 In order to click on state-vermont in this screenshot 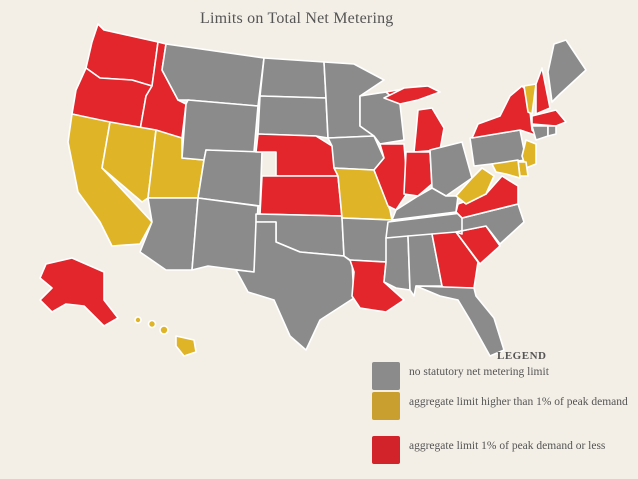, I will do `click(530, 99)`.